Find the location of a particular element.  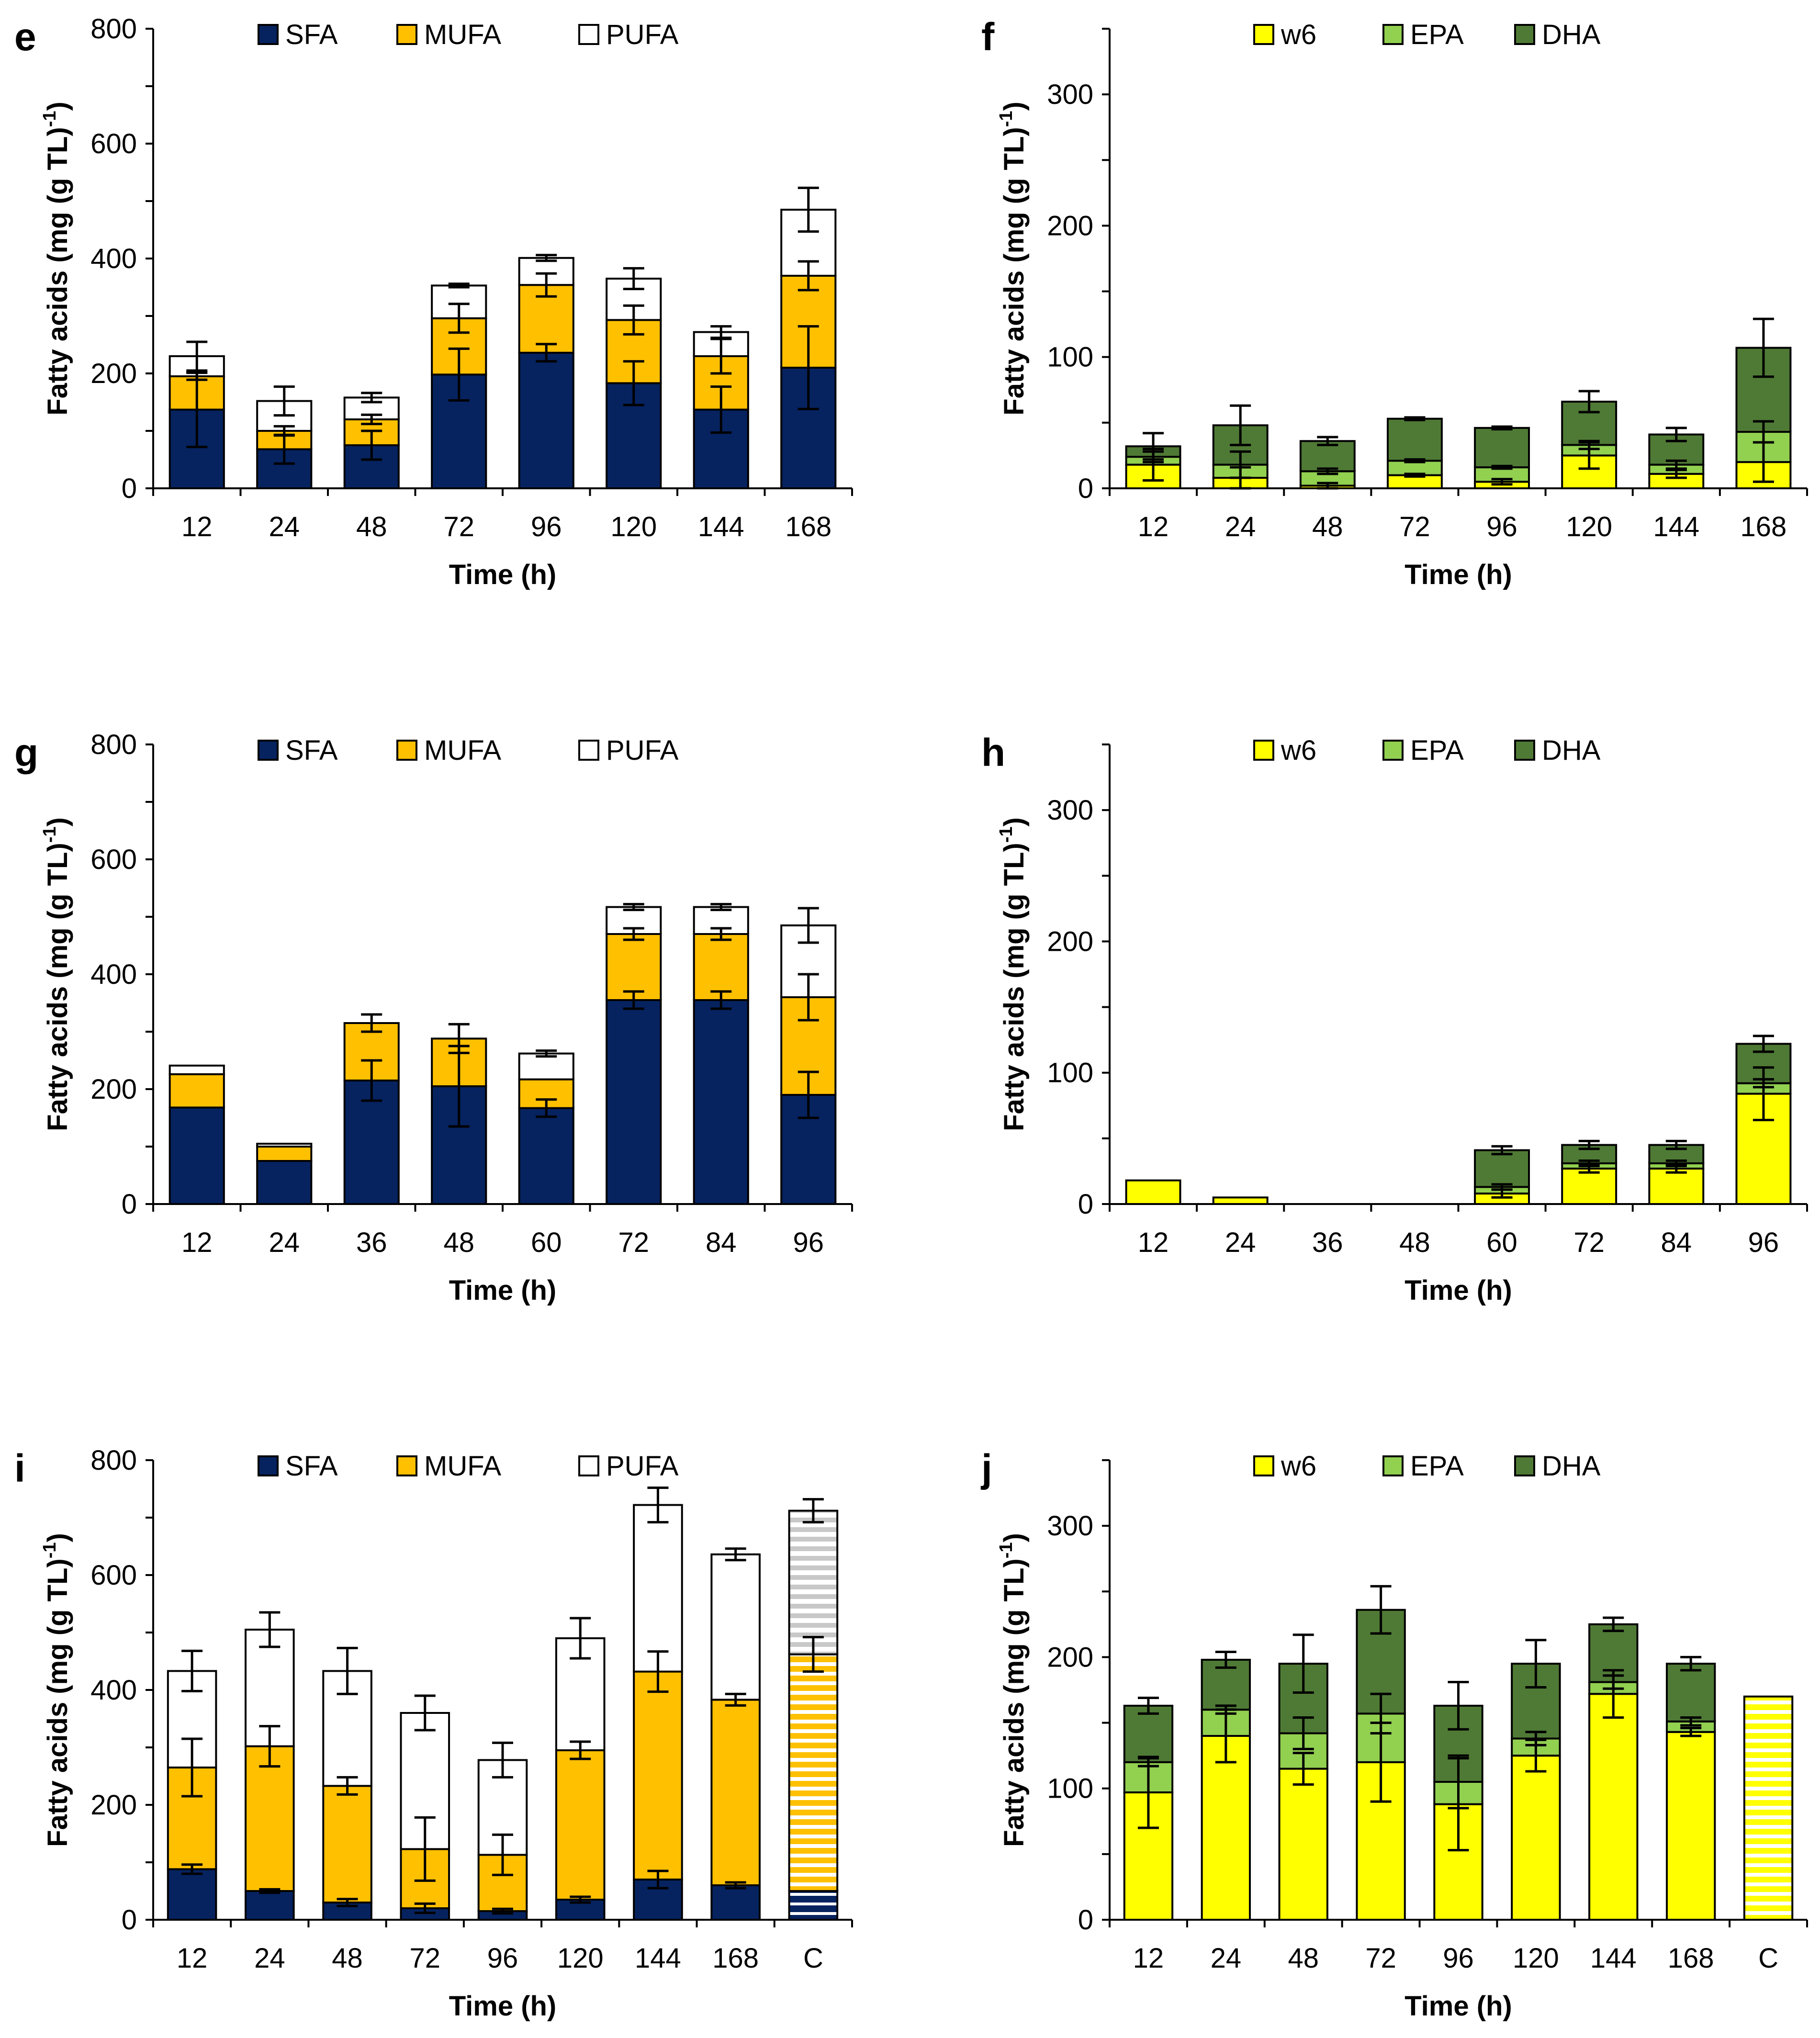

y-tick-label: 800 is located at coordinates (113, 1460).